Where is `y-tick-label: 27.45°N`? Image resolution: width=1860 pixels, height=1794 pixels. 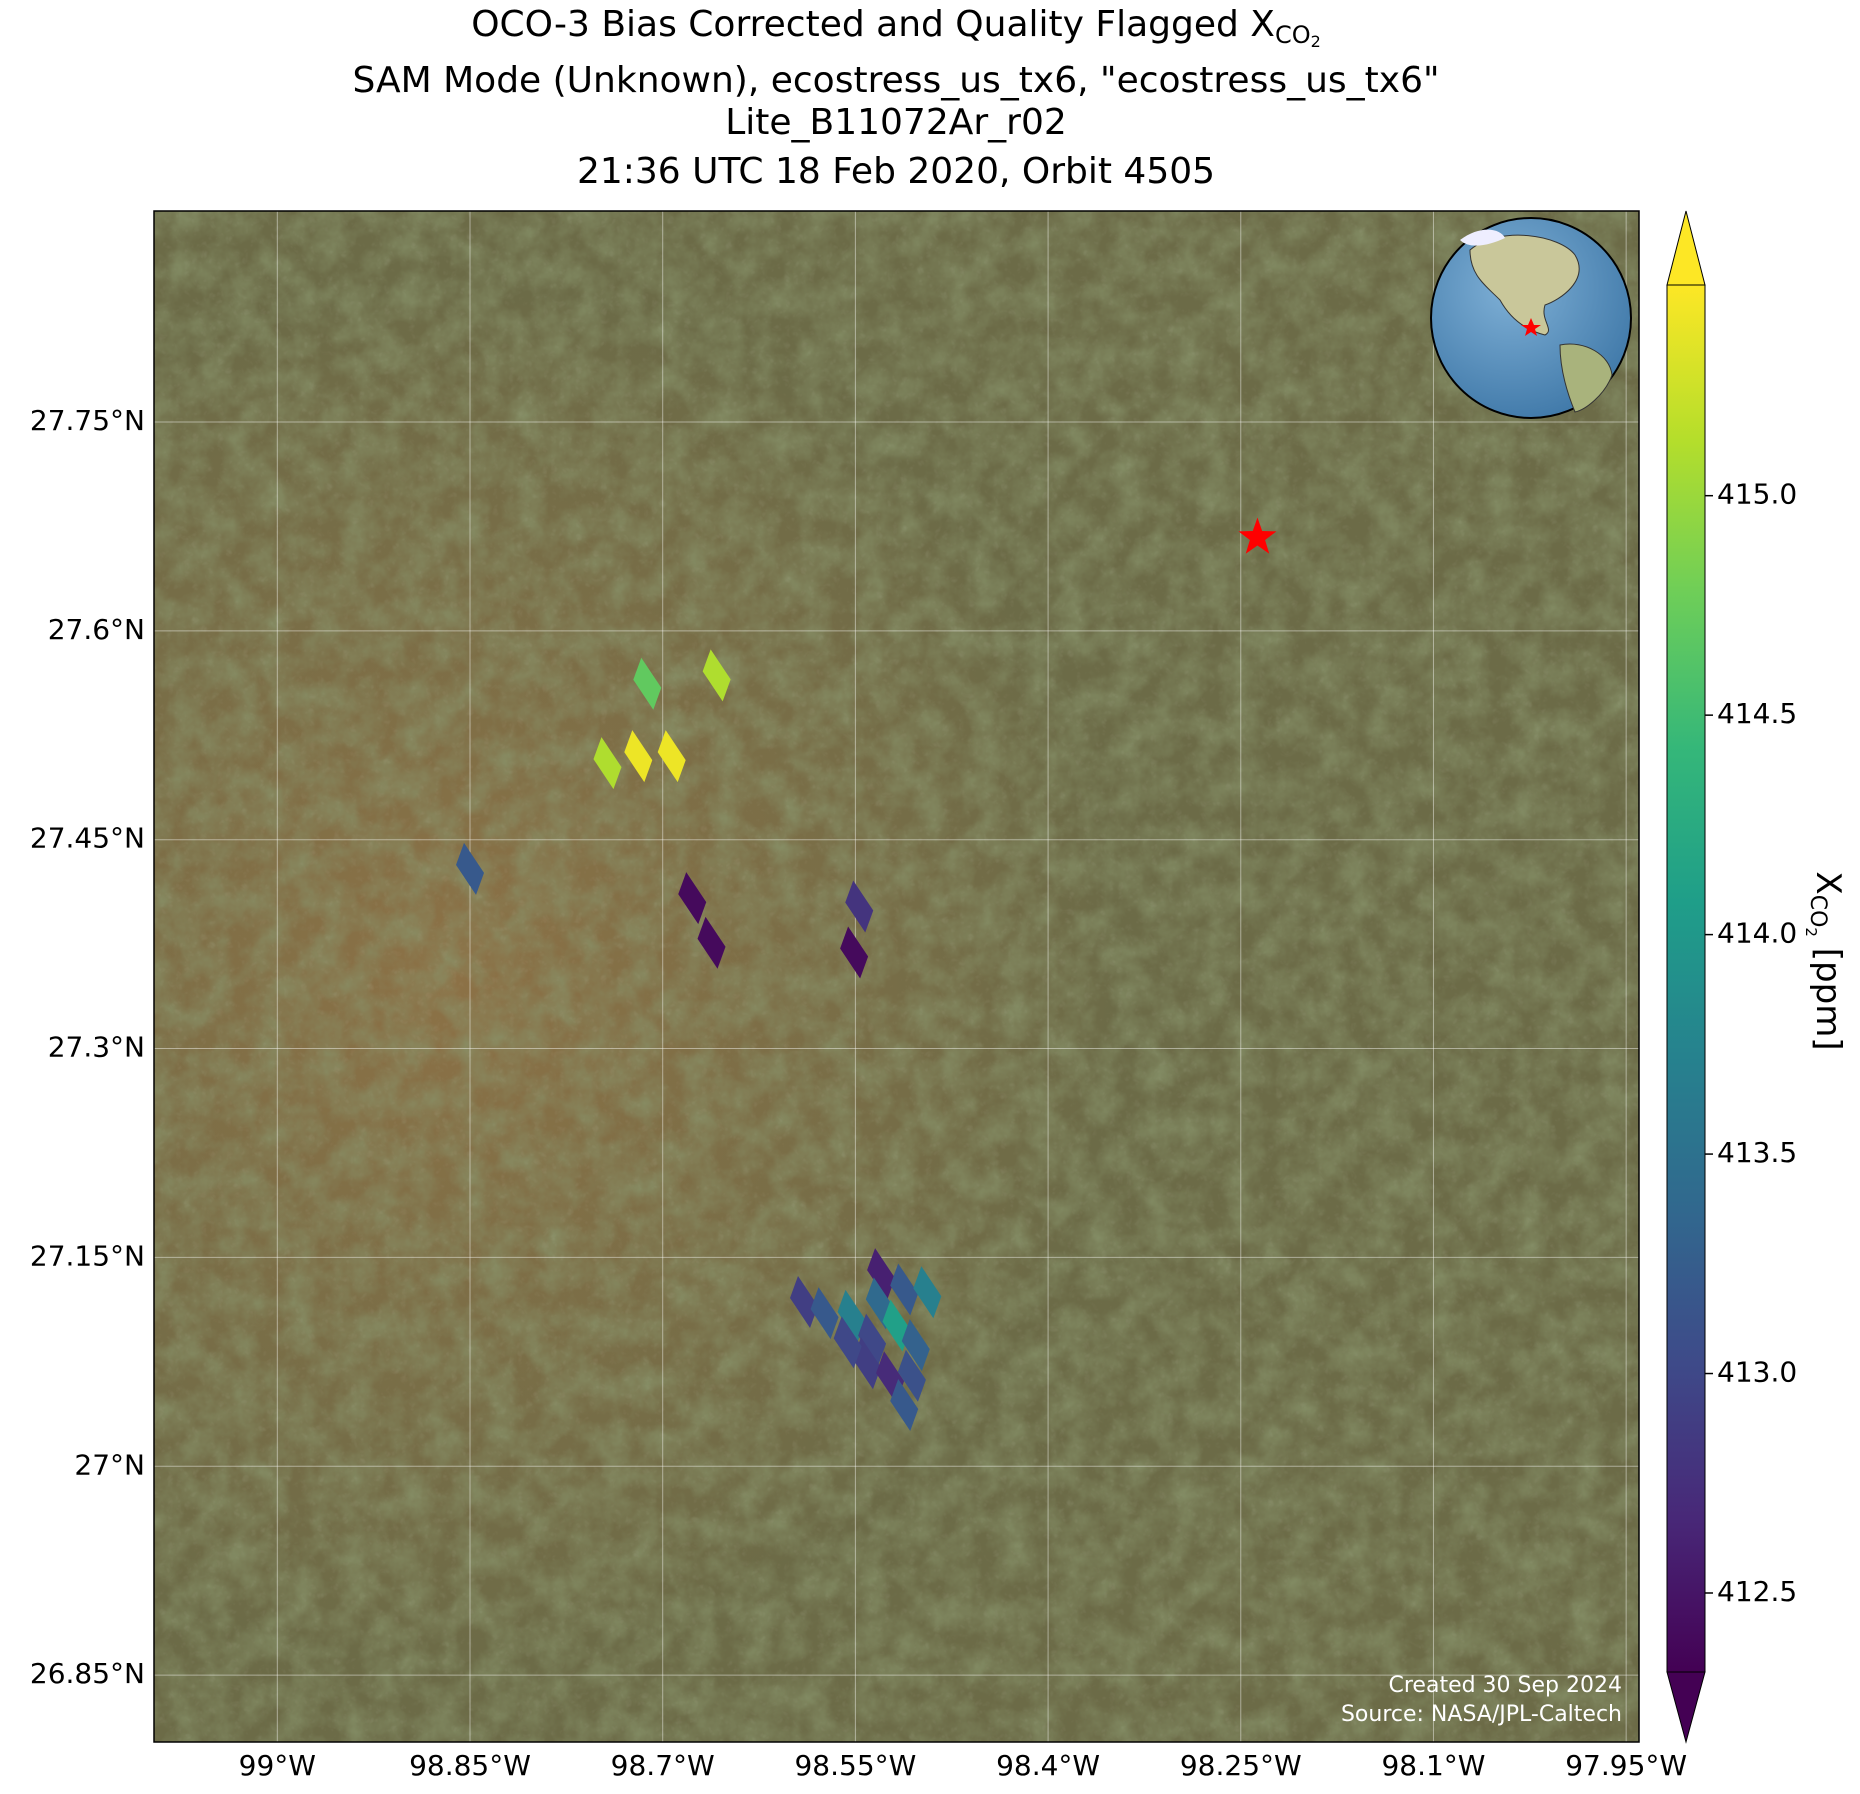 y-tick-label: 27.45°N is located at coordinates (87, 838).